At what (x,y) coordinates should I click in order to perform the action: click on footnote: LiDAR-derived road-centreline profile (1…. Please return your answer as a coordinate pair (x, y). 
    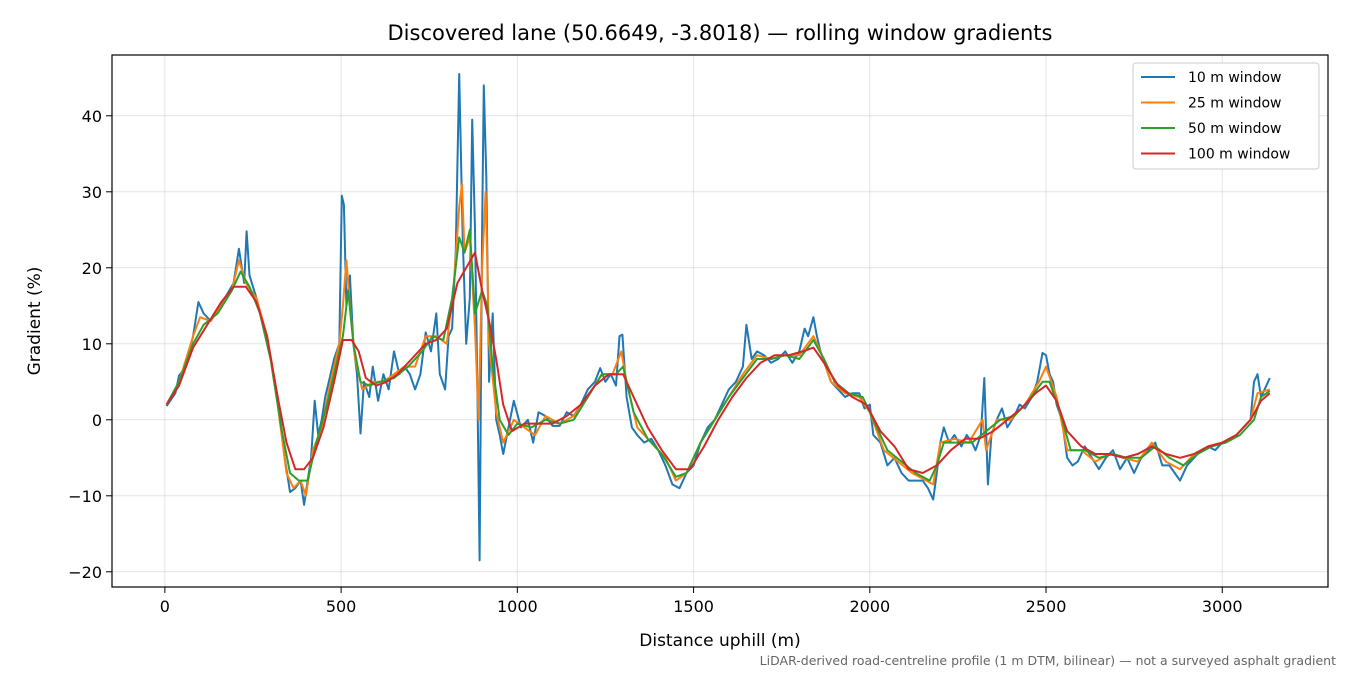
    Looking at the image, I should click on (1048, 660).